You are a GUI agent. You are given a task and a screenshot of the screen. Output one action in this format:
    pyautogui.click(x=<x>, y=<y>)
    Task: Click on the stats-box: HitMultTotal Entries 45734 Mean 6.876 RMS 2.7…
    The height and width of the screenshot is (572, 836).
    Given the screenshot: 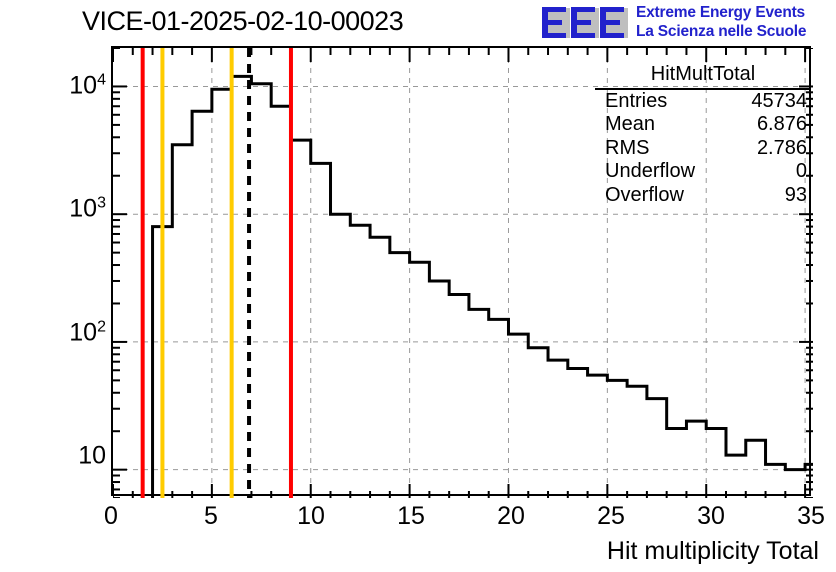 What is the action you would take?
    pyautogui.click(x=703, y=135)
    